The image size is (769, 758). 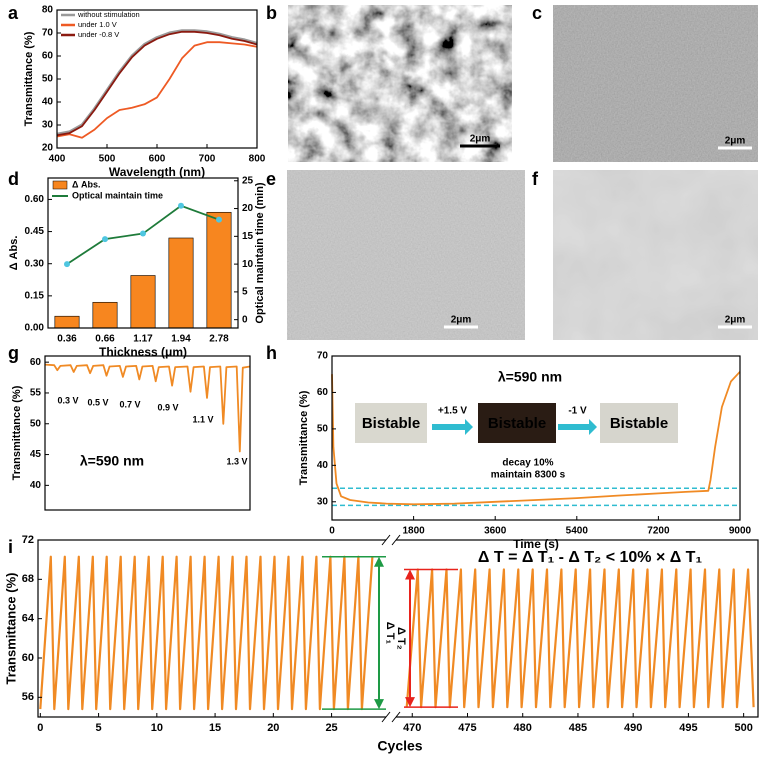 What do you see at coordinates (219, 339) in the screenshot?
I see `x-tick-label: 2.78` at bounding box center [219, 339].